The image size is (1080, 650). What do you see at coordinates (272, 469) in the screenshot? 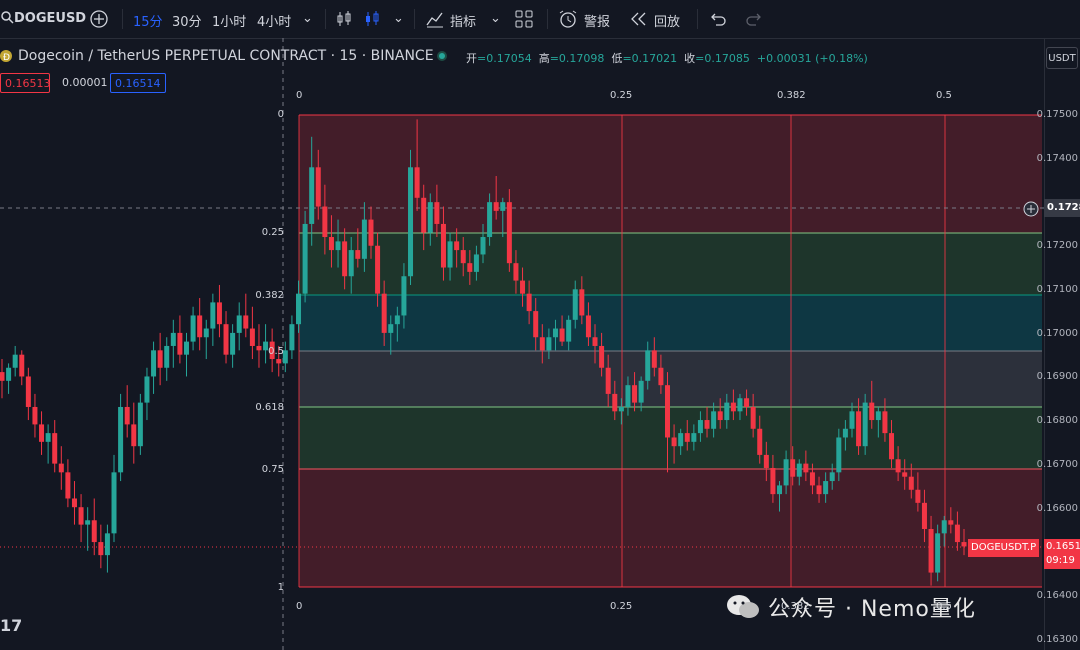
I see `fib-level-075: 0.75` at bounding box center [272, 469].